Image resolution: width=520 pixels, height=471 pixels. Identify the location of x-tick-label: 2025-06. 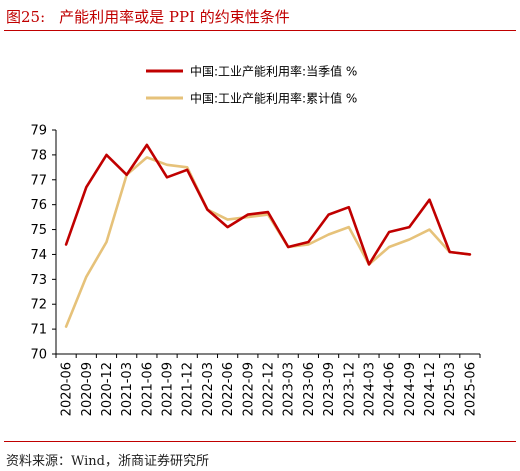
(470, 389).